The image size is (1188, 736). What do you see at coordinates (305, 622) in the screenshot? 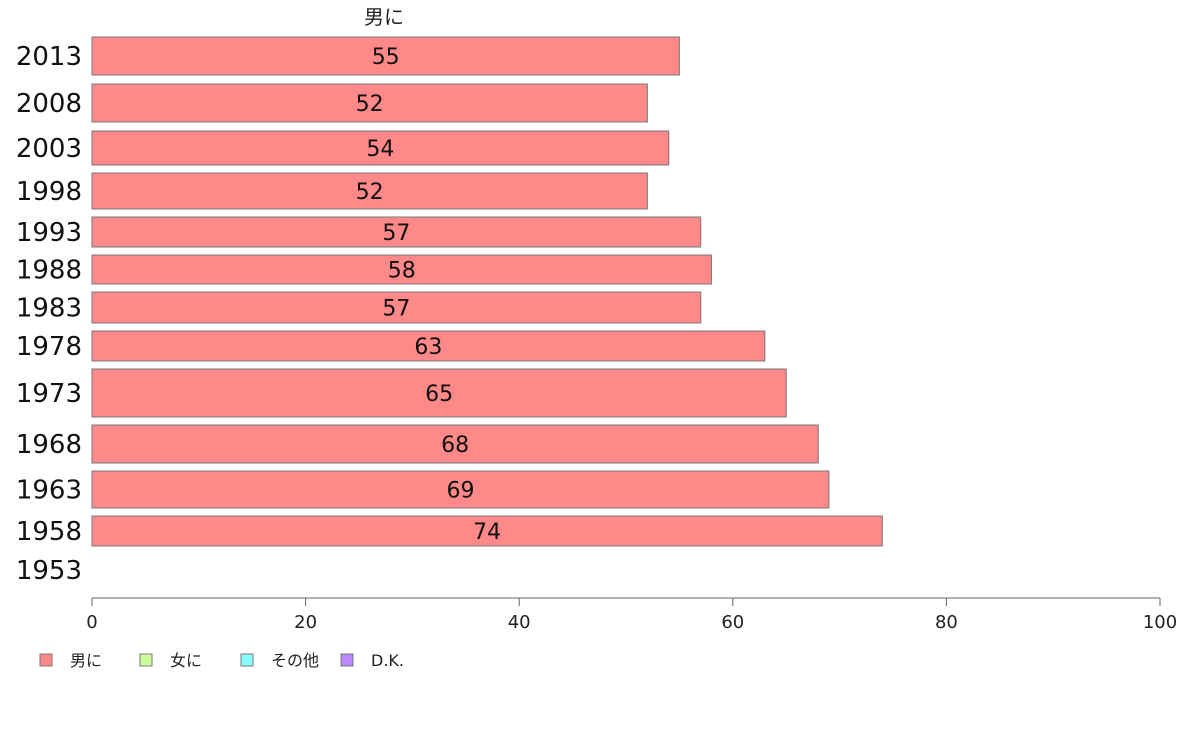
I see `x-tick-label: 20` at bounding box center [305, 622].